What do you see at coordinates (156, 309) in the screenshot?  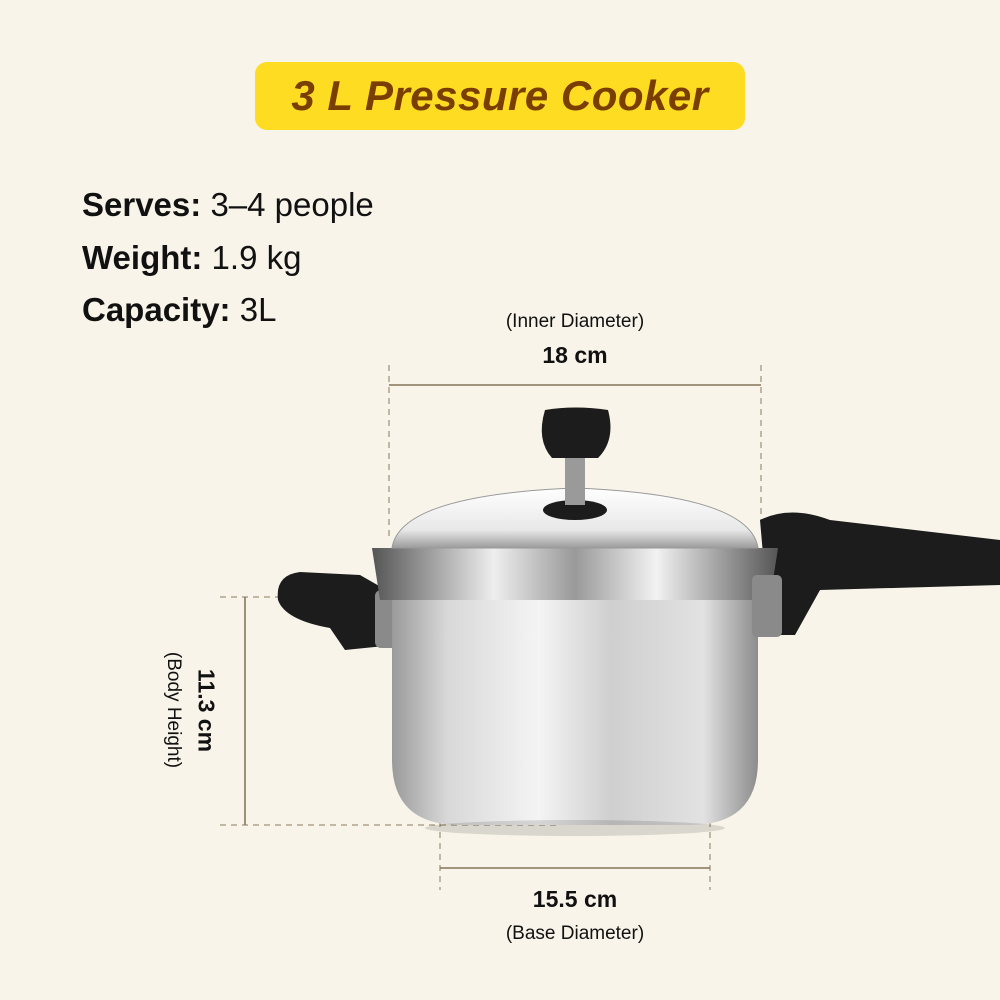 I see `spec-label: Capacity:` at bounding box center [156, 309].